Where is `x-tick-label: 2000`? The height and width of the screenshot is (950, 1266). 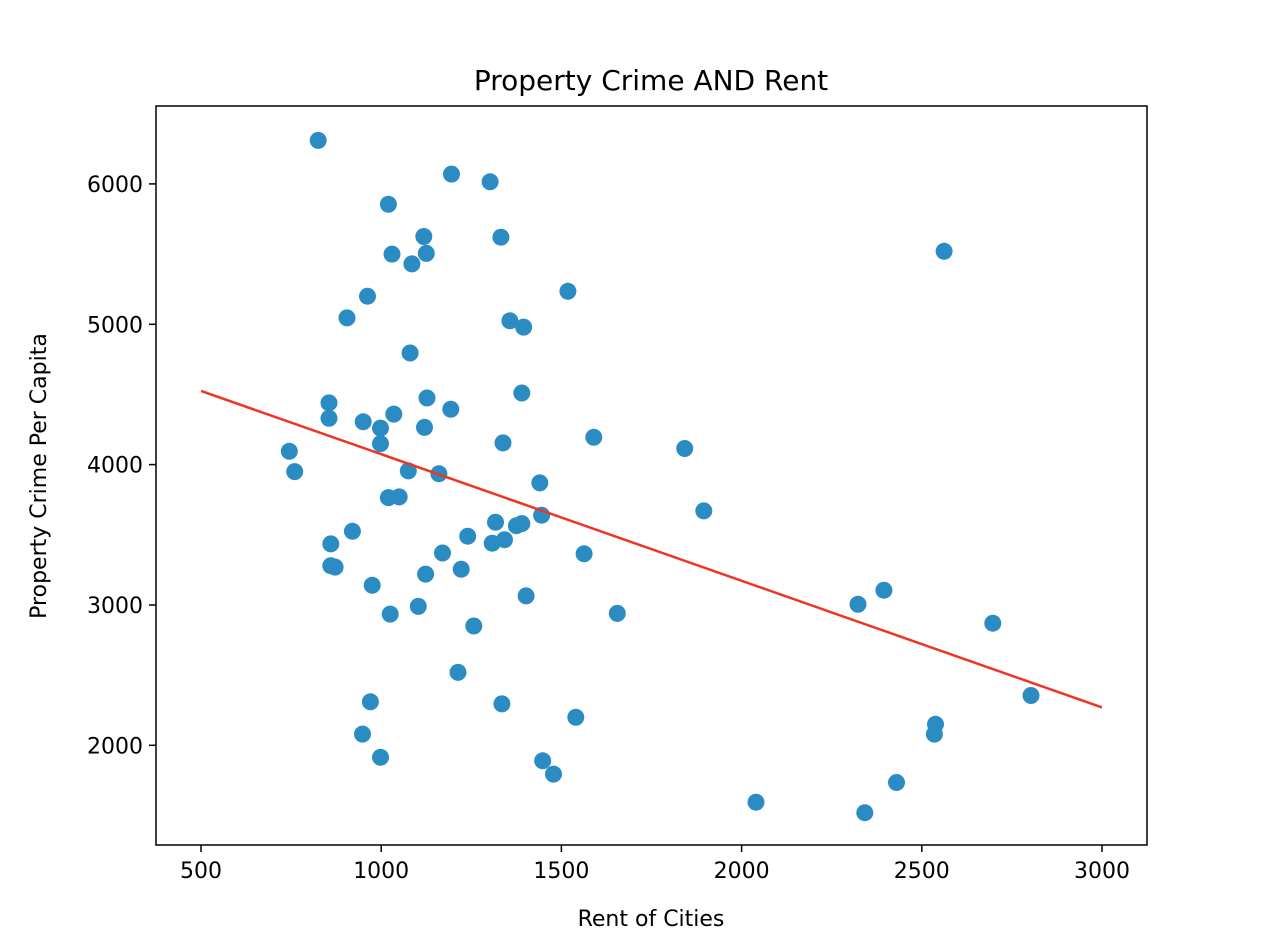 x-tick-label: 2000 is located at coordinates (742, 871).